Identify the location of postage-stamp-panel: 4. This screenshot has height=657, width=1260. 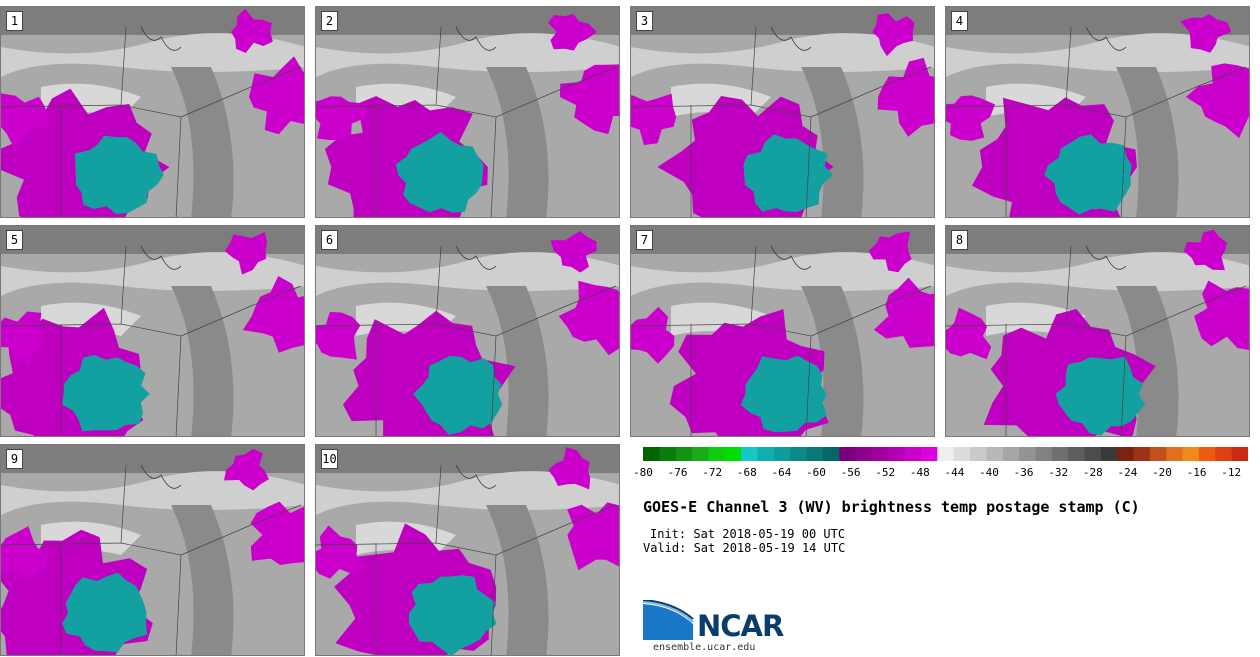
(1097, 112).